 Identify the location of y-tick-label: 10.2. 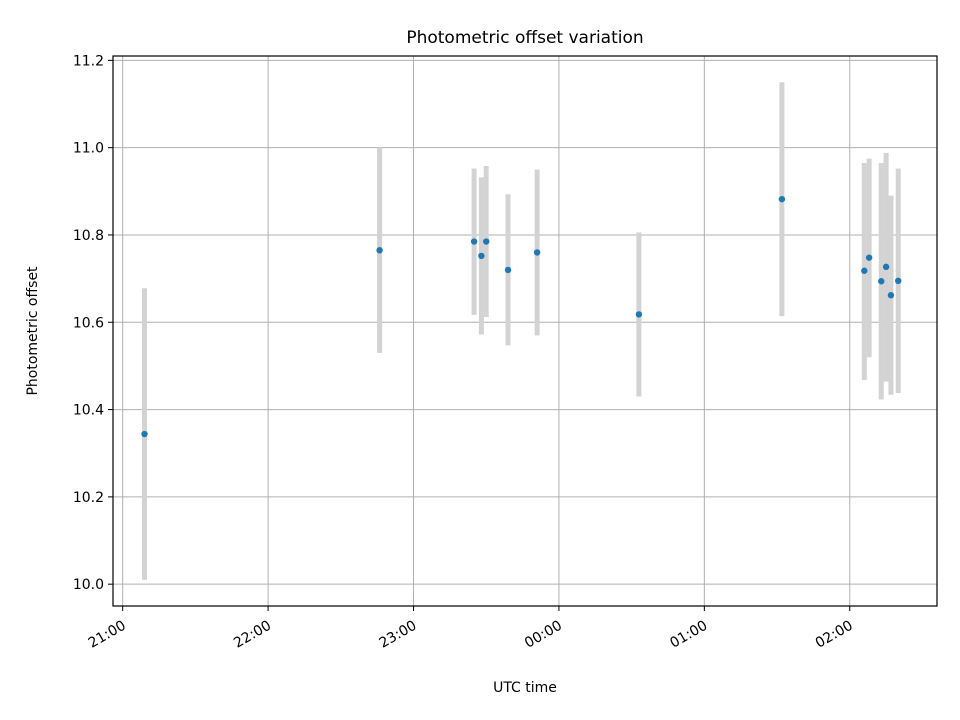
(88, 498).